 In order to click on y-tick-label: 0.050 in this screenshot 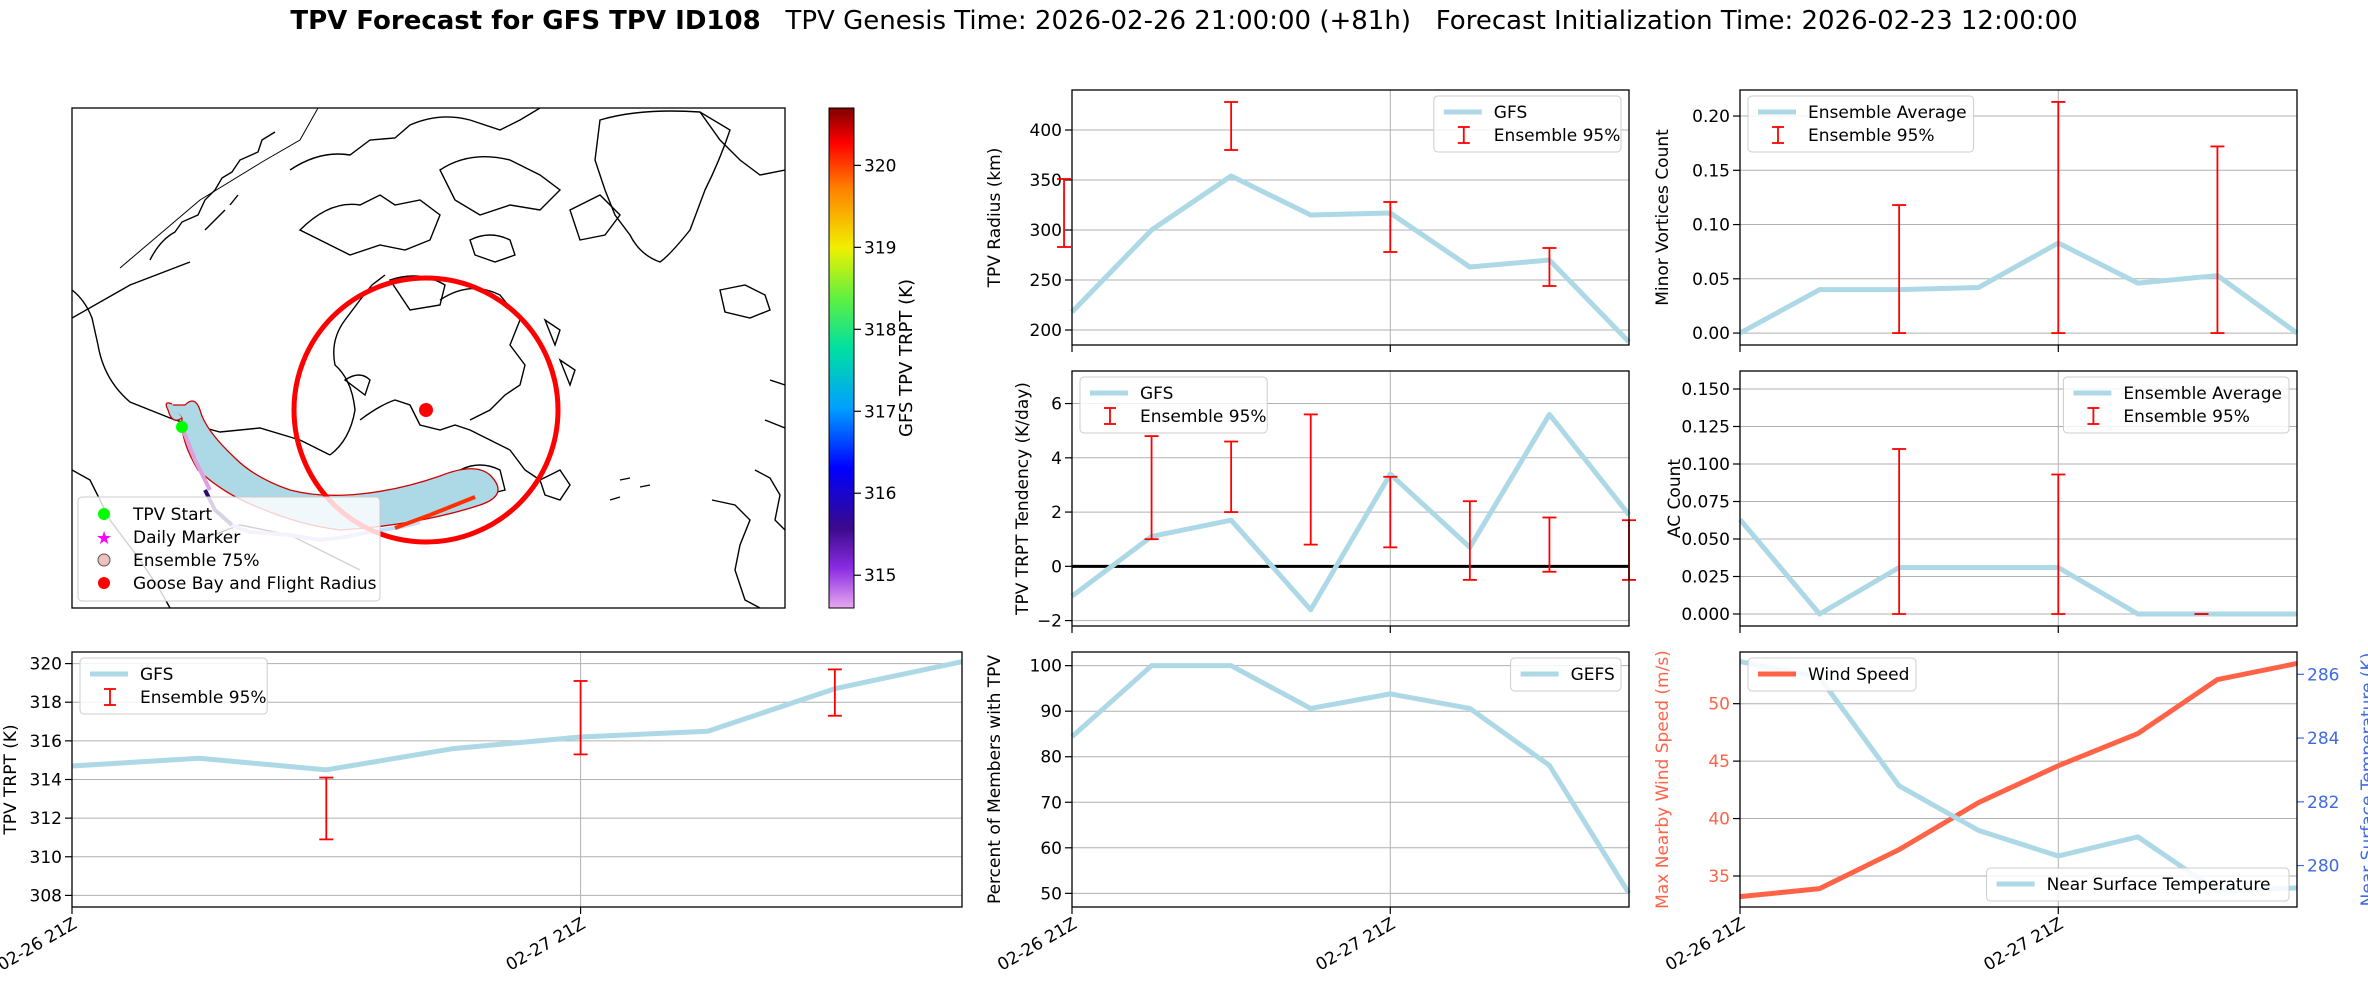, I will do `click(1705, 540)`.